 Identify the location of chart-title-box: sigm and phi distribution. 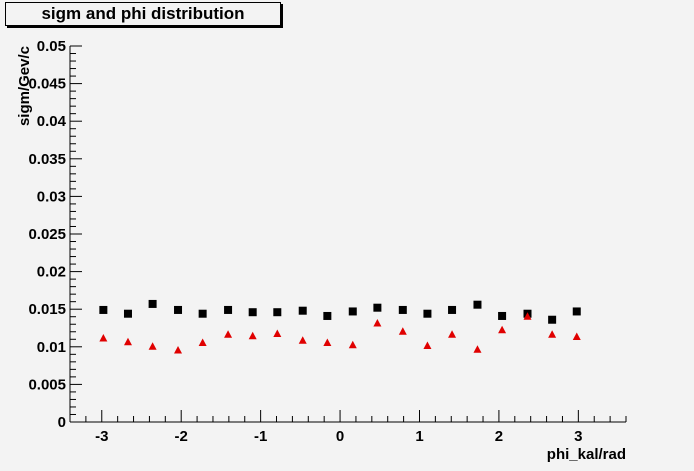
(143, 14).